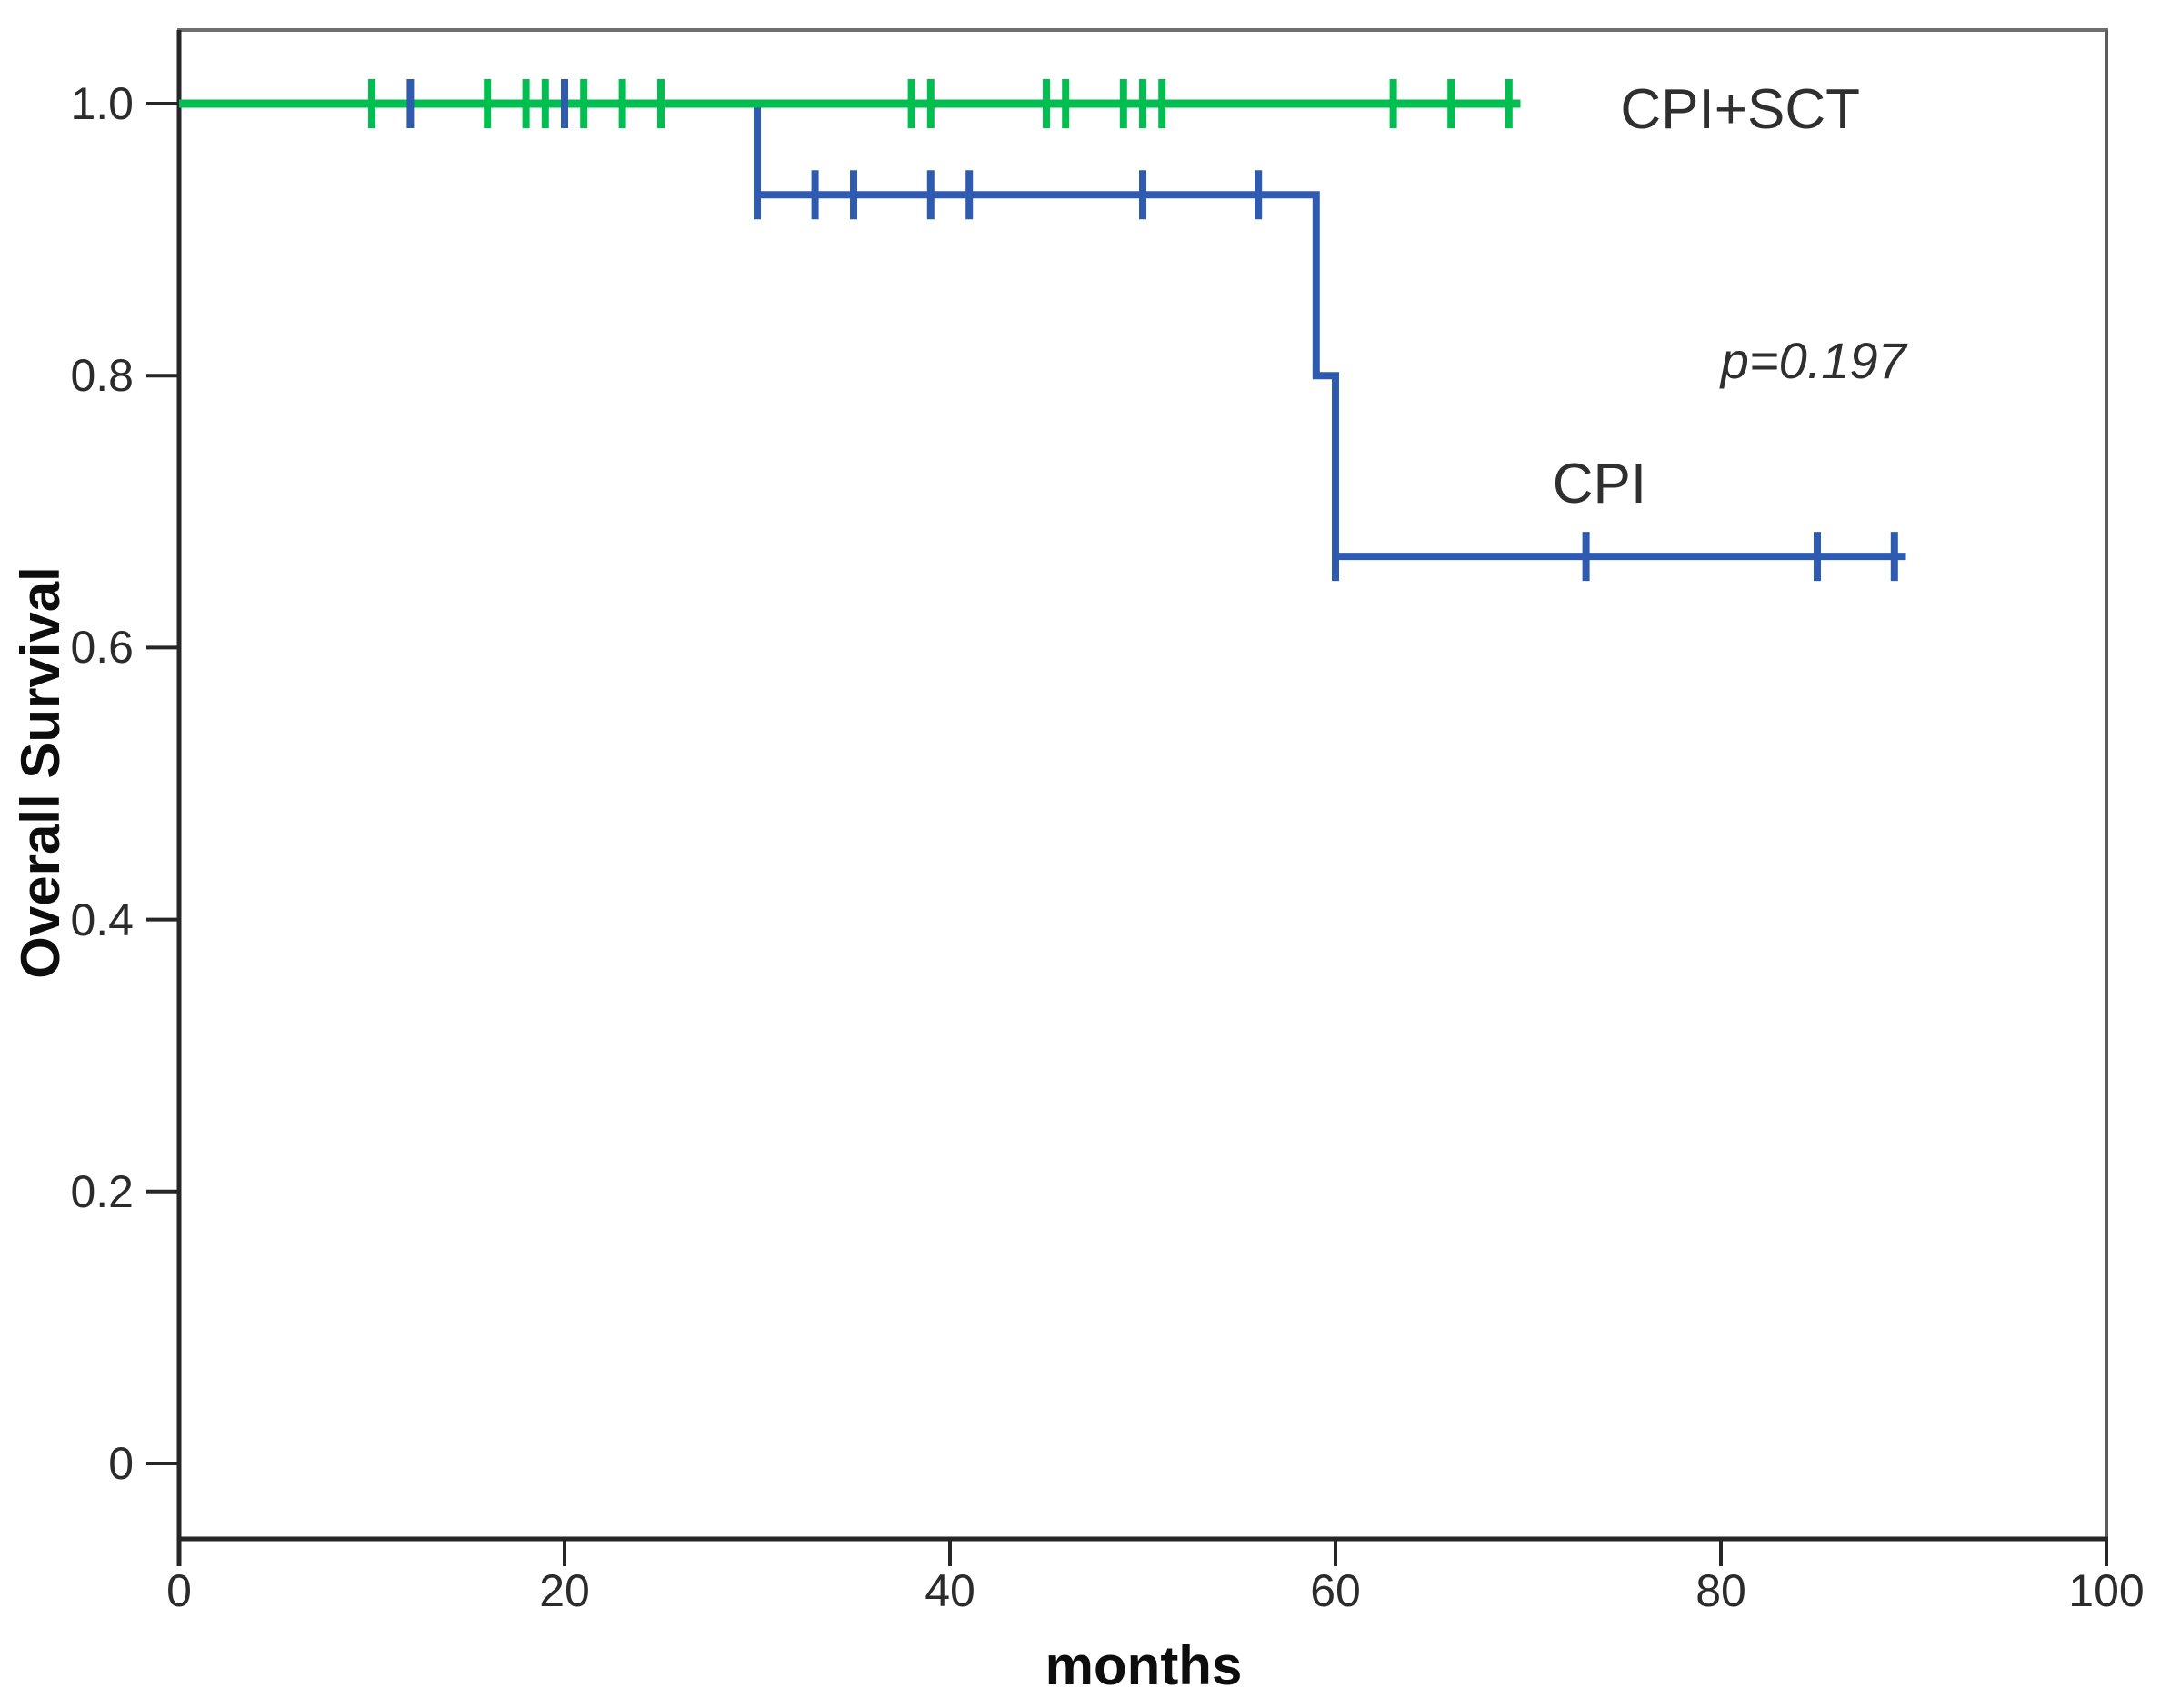 Image resolution: width=2160 pixels, height=1708 pixels. Describe the element at coordinates (950, 1590) in the screenshot. I see `x-tick-label: 40` at that location.